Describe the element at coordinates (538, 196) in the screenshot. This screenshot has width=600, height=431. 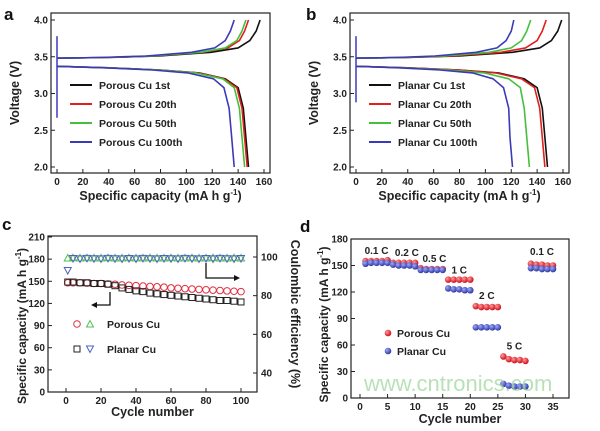
I see `x-axis-title-end: )` at that location.